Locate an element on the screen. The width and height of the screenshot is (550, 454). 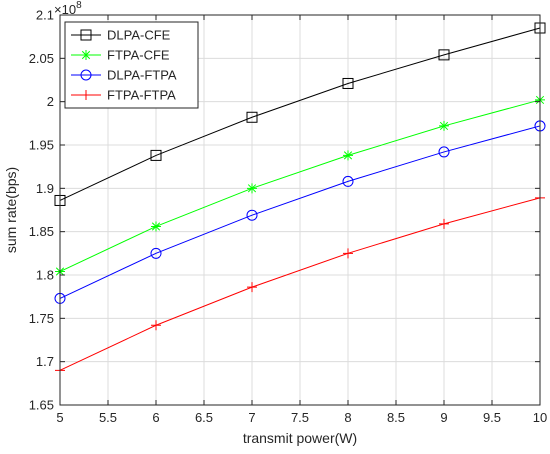
legend-item-dlpa-cfe: DLPA-CFE is located at coordinates (121, 35).